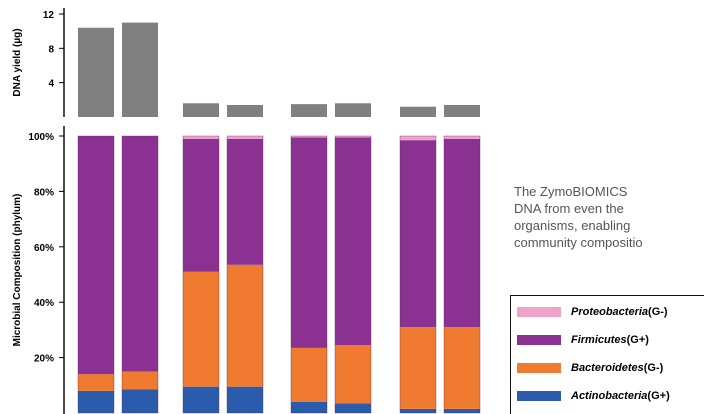 Image resolution: width=704 pixels, height=414 pixels. What do you see at coordinates (49, 15) in the screenshot?
I see `yield-tick-label: 12` at bounding box center [49, 15].